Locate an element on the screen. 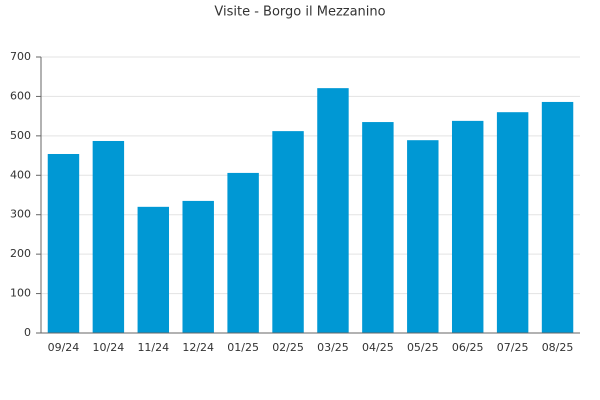 Image resolution: width=600 pixels, height=400 pixels. x-tick-label: 07/25 is located at coordinates (513, 347).